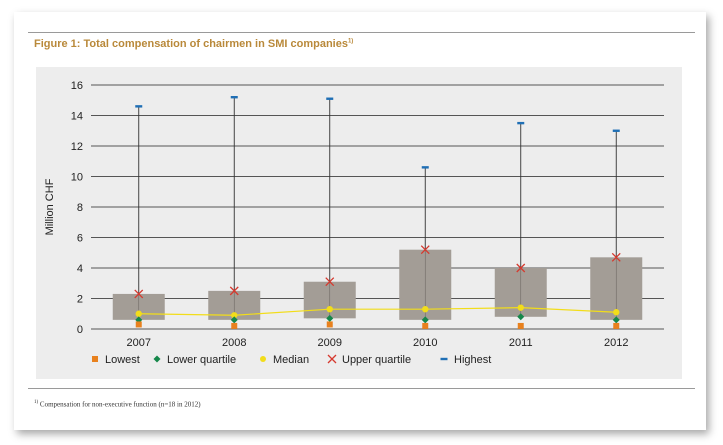 The image size is (723, 445). What do you see at coordinates (50, 206) in the screenshot?
I see `y-axis-label: Million CHF` at bounding box center [50, 206].